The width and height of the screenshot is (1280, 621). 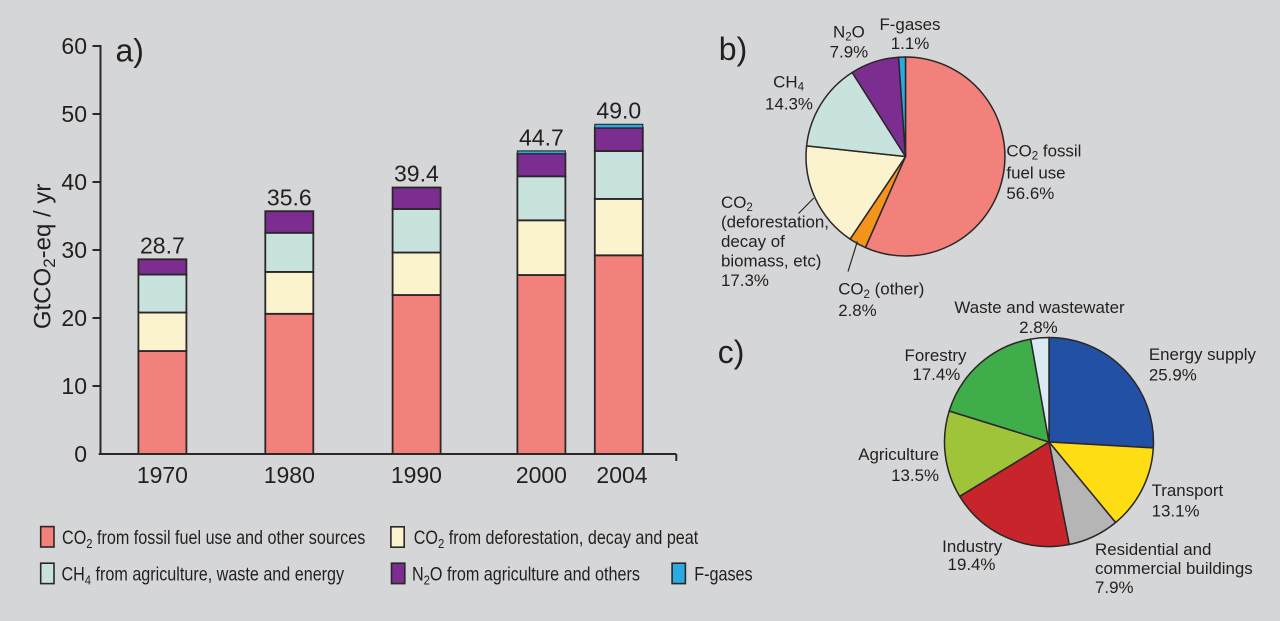 What do you see at coordinates (1043, 151) in the screenshot?
I see `svg-text: CO2 fossil` at bounding box center [1043, 151].